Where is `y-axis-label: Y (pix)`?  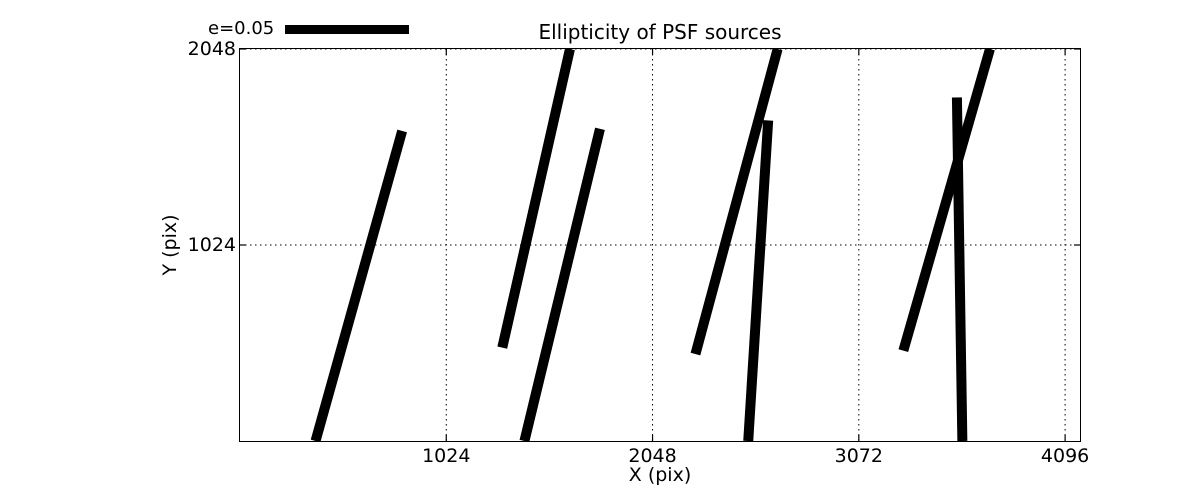
y-axis-label: Y (pix) is located at coordinates (170, 245).